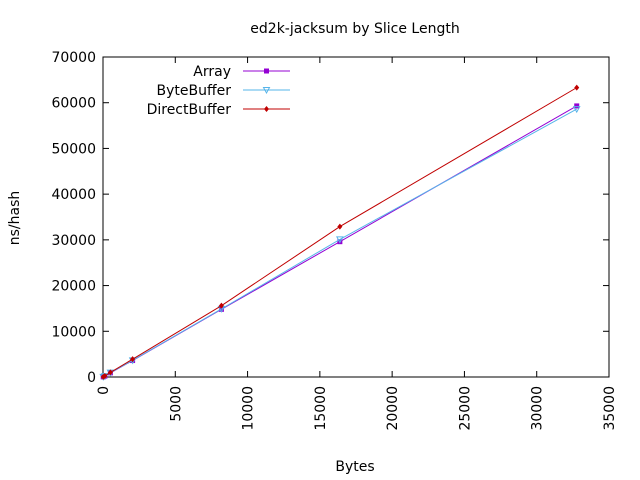 This screenshot has height=480, width=640. Describe the element at coordinates (610, 408) in the screenshot. I see `x-tick-label: 35000` at that location.